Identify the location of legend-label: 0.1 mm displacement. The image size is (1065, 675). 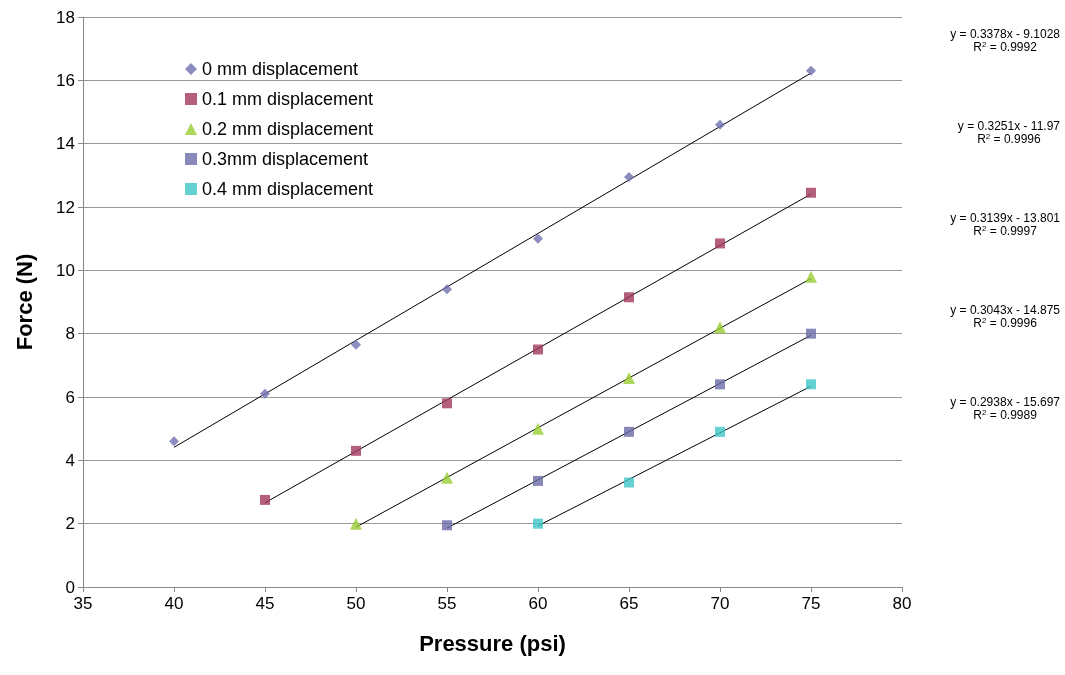
(288, 99).